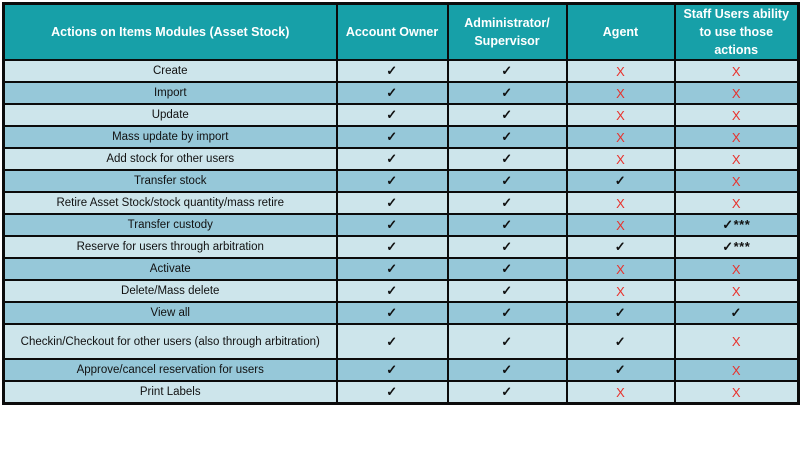  What do you see at coordinates (170, 225) in the screenshot?
I see `action-label: Transfer custody` at bounding box center [170, 225].